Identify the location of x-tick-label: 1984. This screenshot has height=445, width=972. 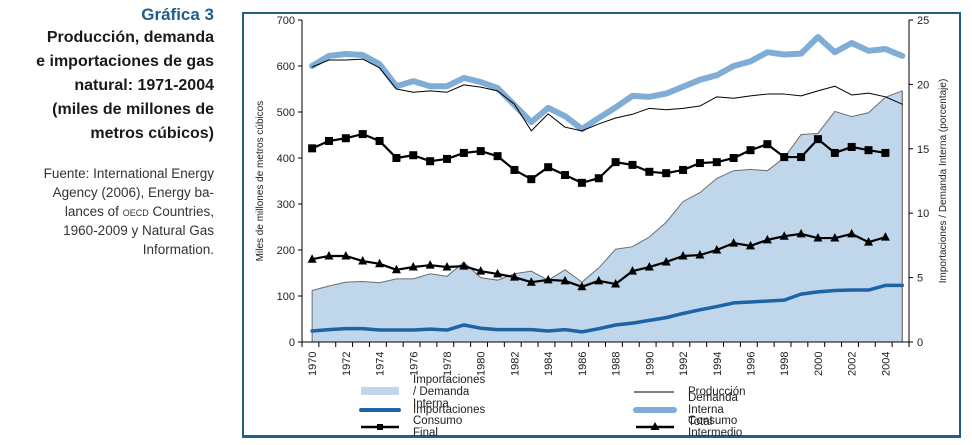
(549, 364).